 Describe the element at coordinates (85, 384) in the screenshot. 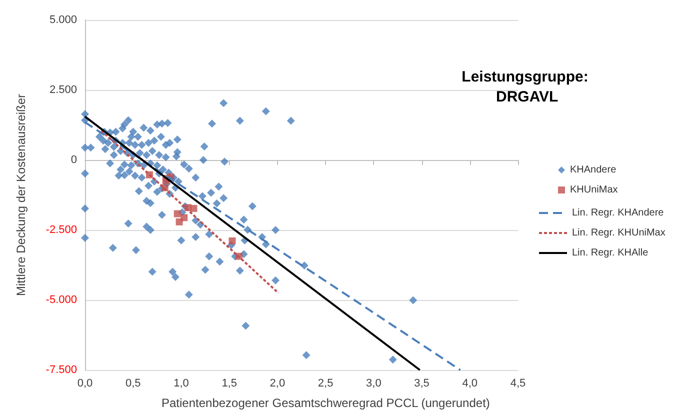

I see `x-tick-label: 0,0` at that location.